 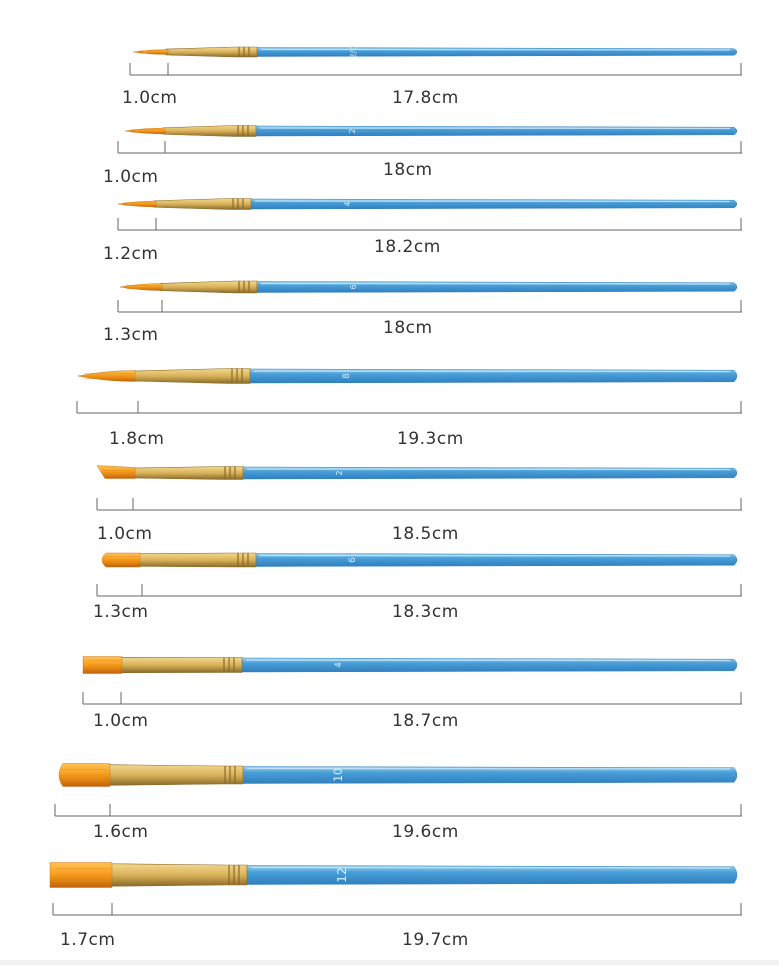 I want to click on brush-3-length-label: 18.2cm, so click(x=407, y=247).